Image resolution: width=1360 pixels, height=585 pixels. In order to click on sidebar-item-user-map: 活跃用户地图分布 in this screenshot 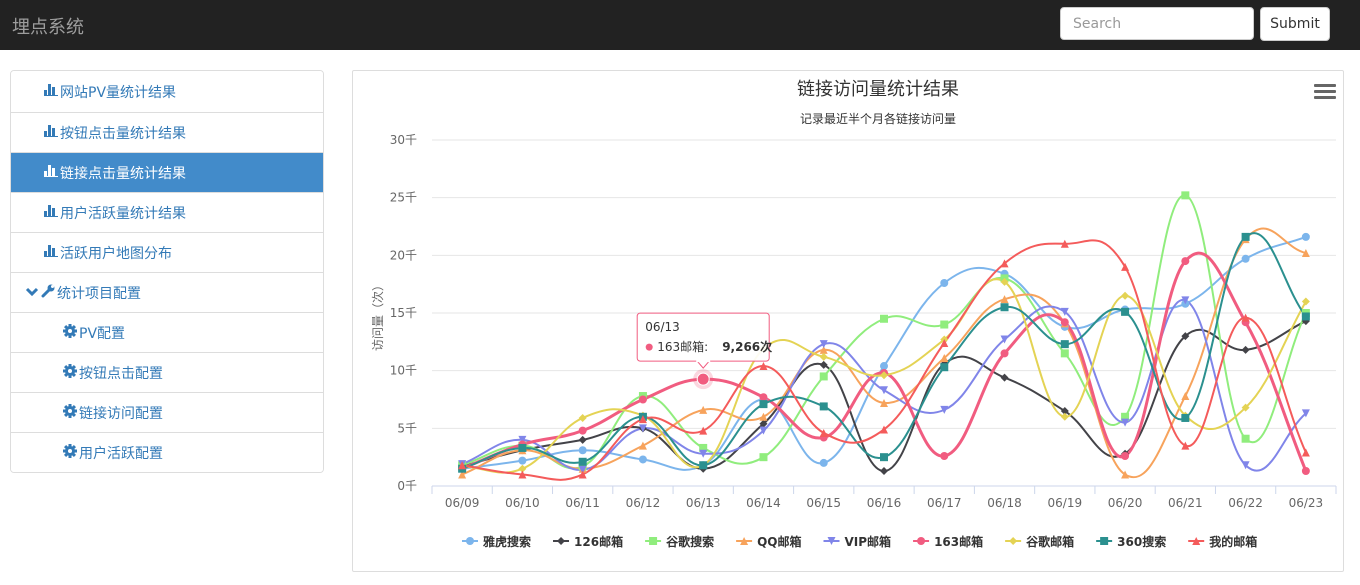, I will do `click(167, 252)`.